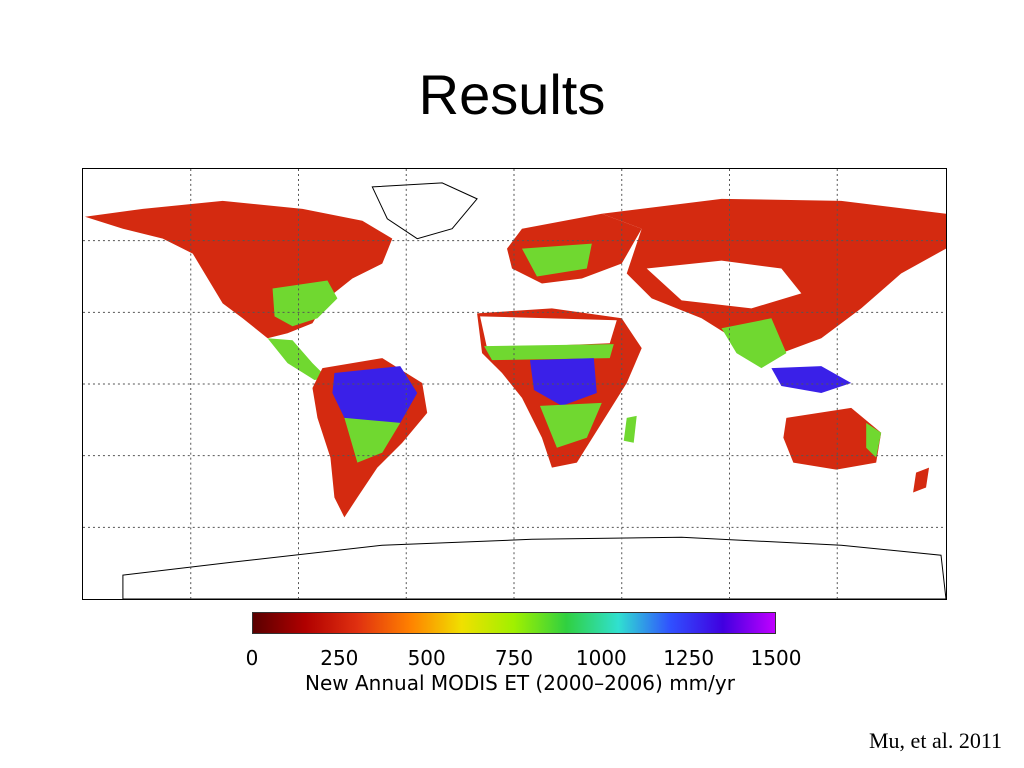  I want to click on tick-label: 1250, so click(689, 658).